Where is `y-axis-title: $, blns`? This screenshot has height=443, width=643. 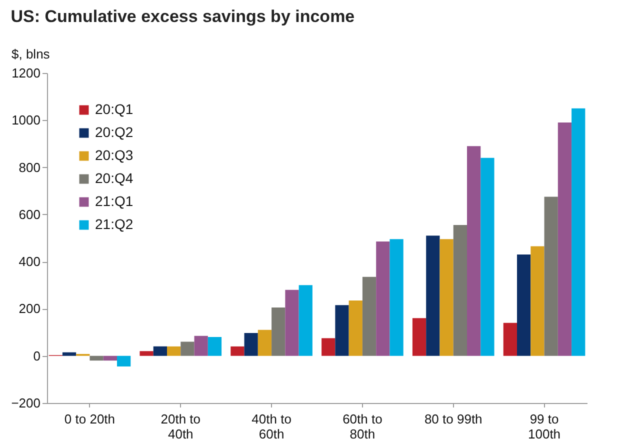
y-axis-title: $, blns is located at coordinates (31, 54).